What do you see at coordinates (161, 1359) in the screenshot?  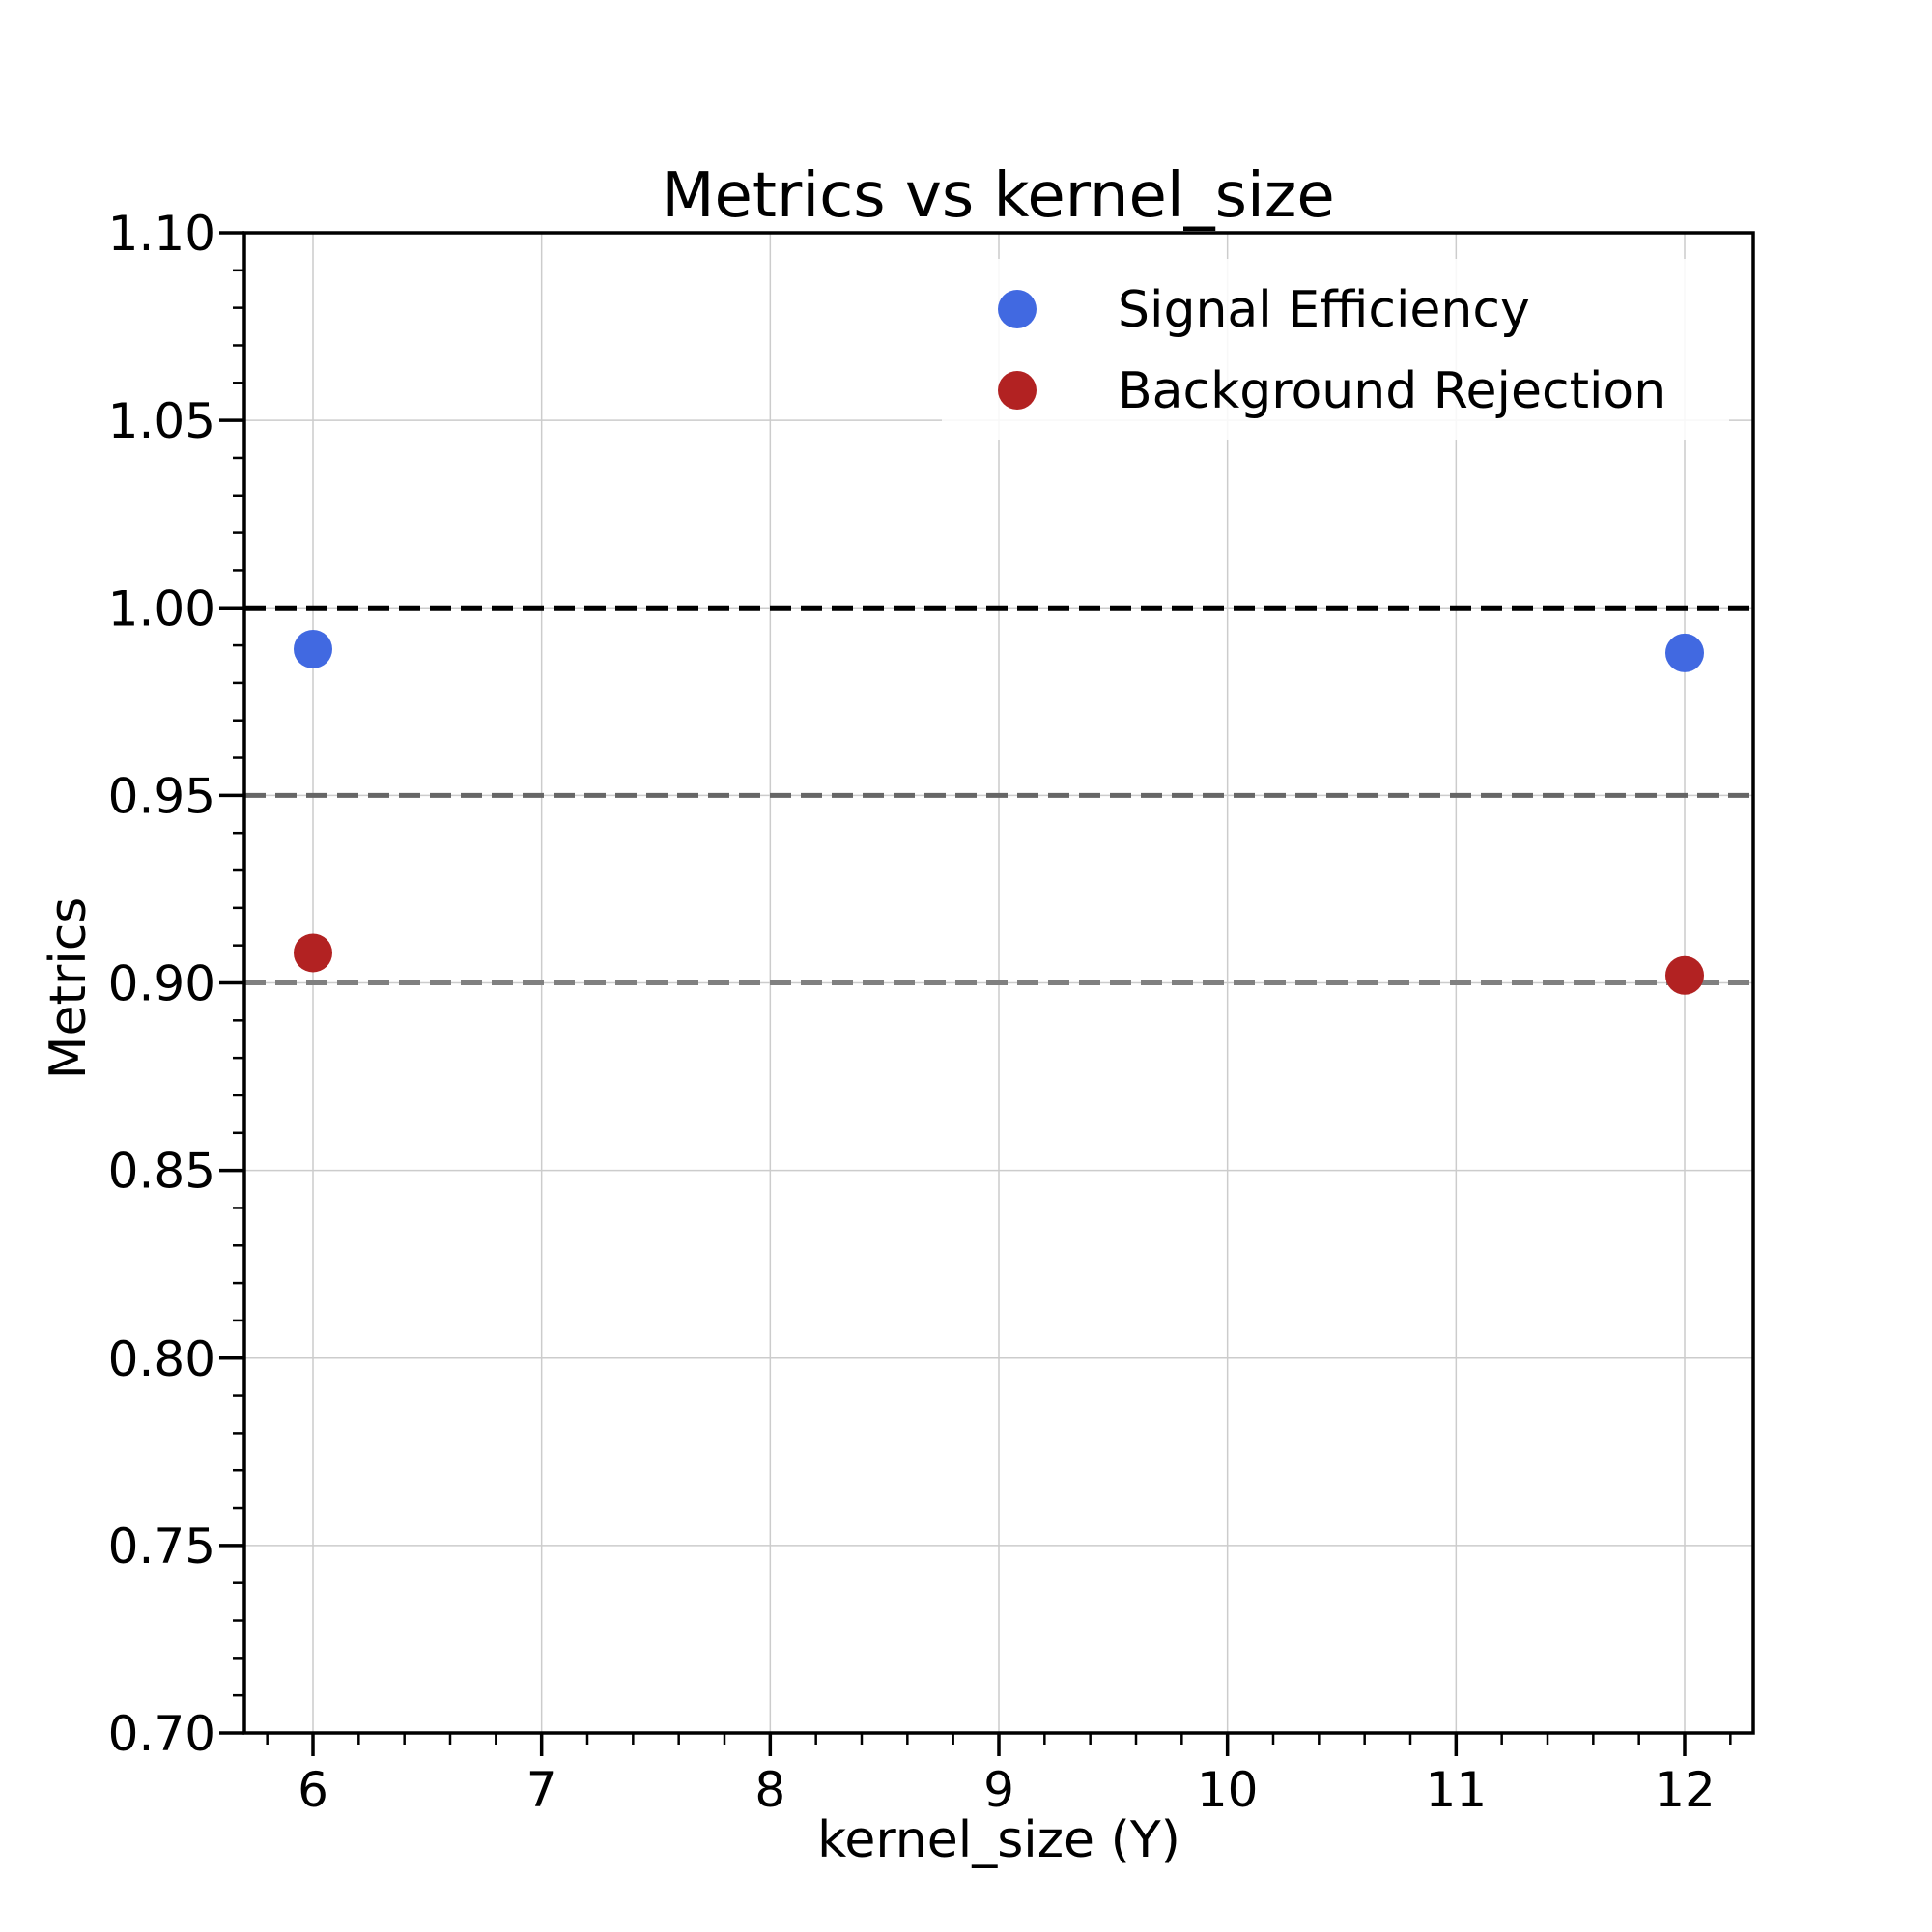 I see `y-tick-label: 0.80` at bounding box center [161, 1359].